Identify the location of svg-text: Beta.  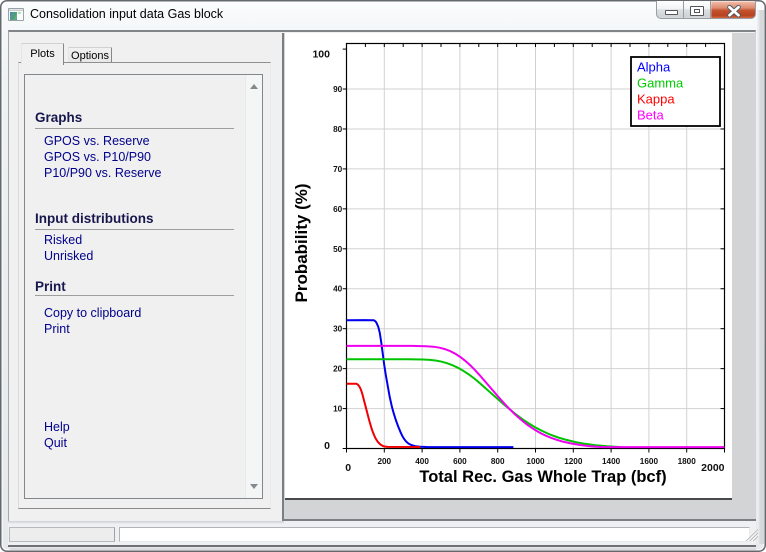
(651, 115).